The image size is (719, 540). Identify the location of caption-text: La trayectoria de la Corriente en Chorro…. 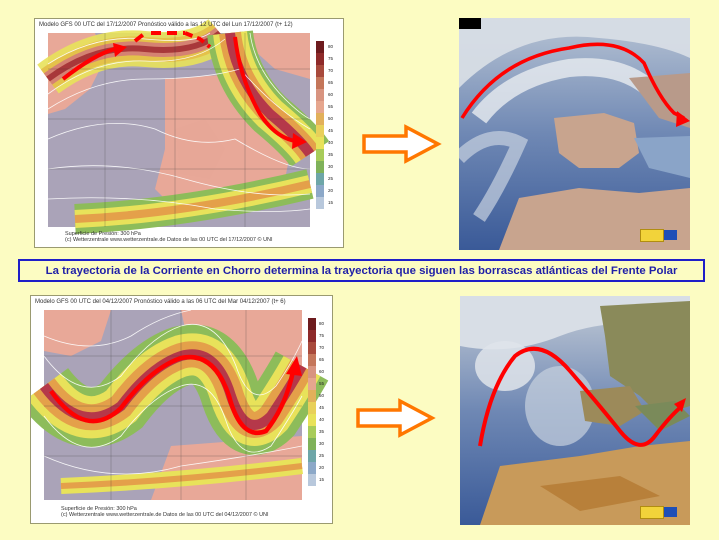
(361, 270).